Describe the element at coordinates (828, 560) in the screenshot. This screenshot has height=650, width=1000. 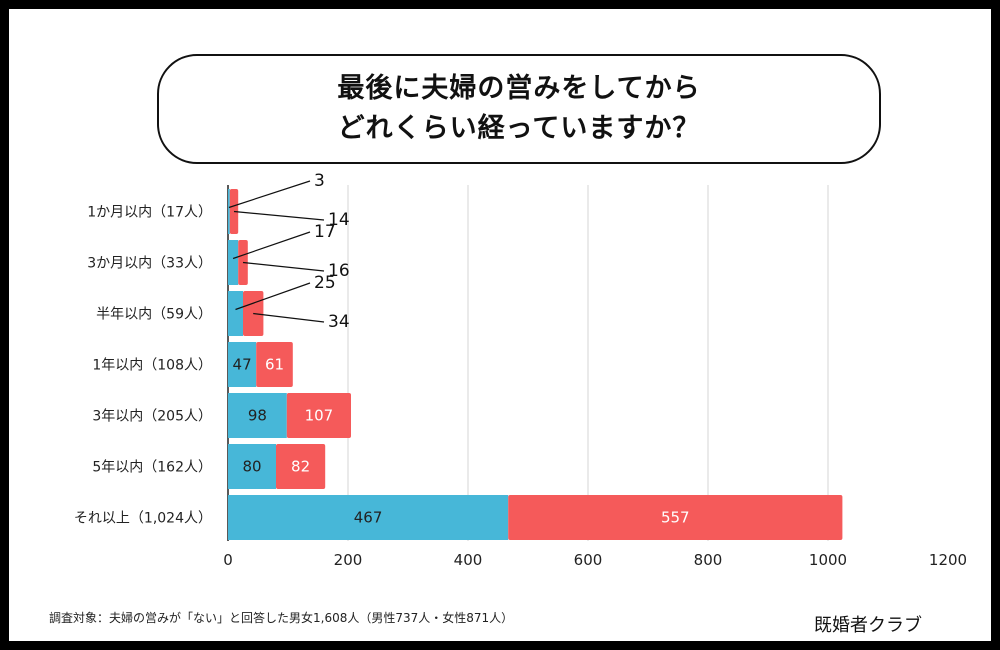
I see `x-tick-label: 1000` at that location.